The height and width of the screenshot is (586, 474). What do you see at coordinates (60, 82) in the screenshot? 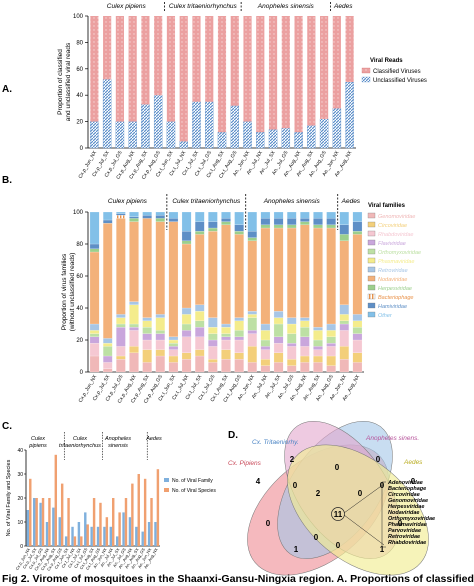
I see `y-axis-label: Proportion of classified` at bounding box center [60, 82].